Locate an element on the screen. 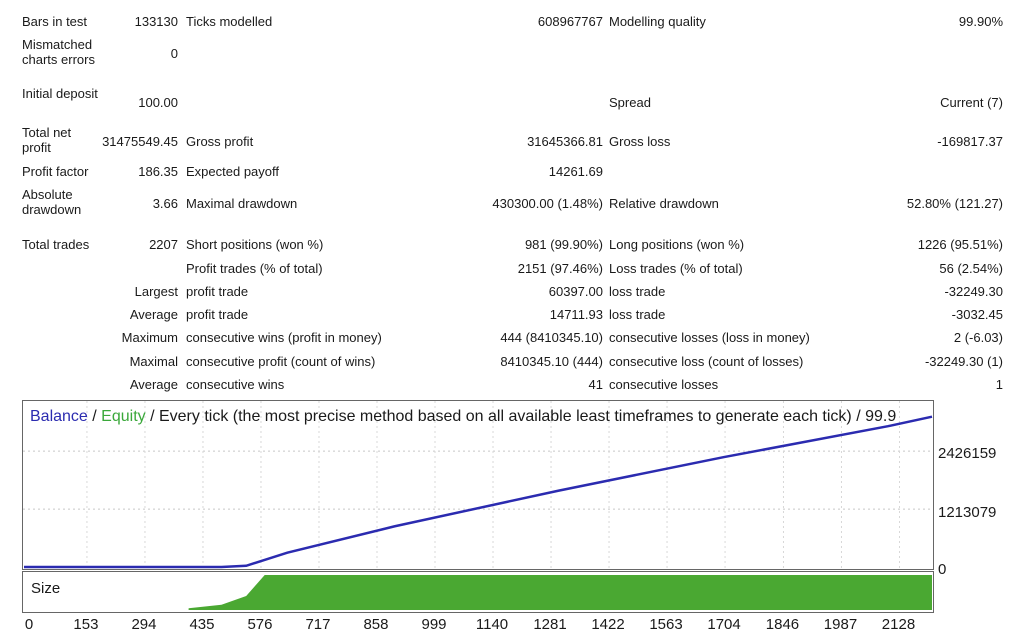 Image resolution: width=1024 pixels, height=642 pixels. gross-profit-label: Gross profit is located at coordinates (220, 141).